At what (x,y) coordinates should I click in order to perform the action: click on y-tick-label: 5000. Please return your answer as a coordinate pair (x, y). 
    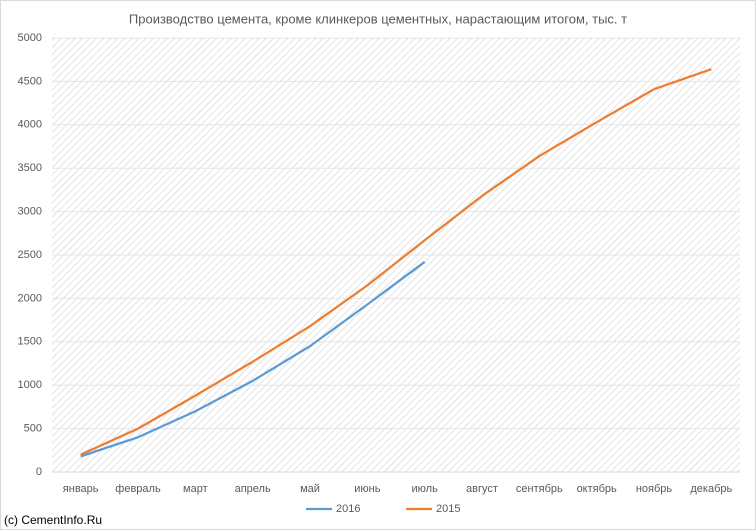
    Looking at the image, I should click on (30, 38).